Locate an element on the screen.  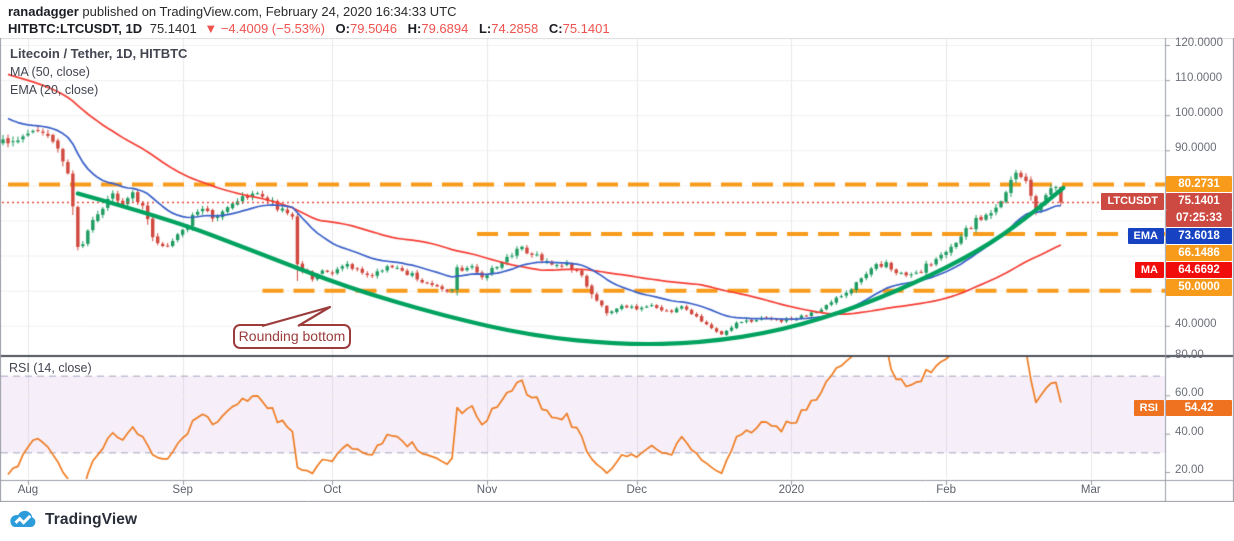
time-axis-label-nov: Nov is located at coordinates (487, 490).